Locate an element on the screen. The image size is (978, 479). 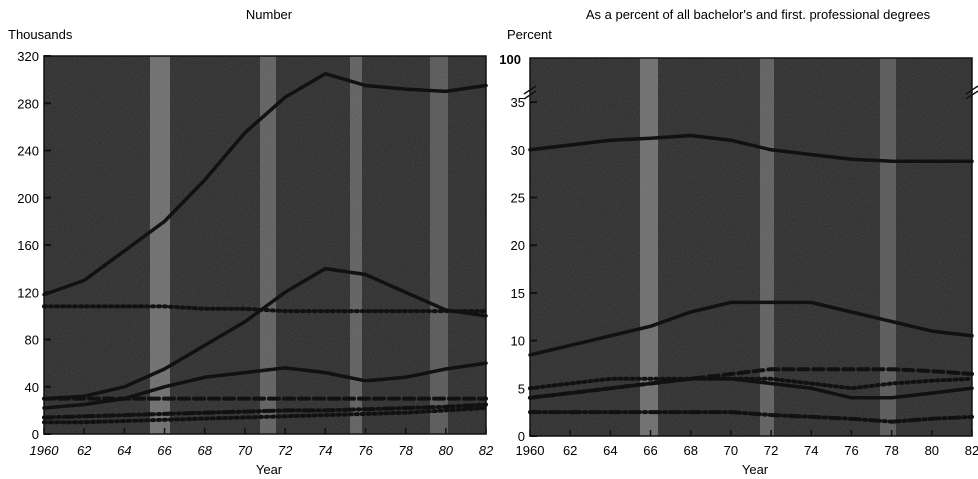
left-x-tick-label: 68 is located at coordinates (204, 450).